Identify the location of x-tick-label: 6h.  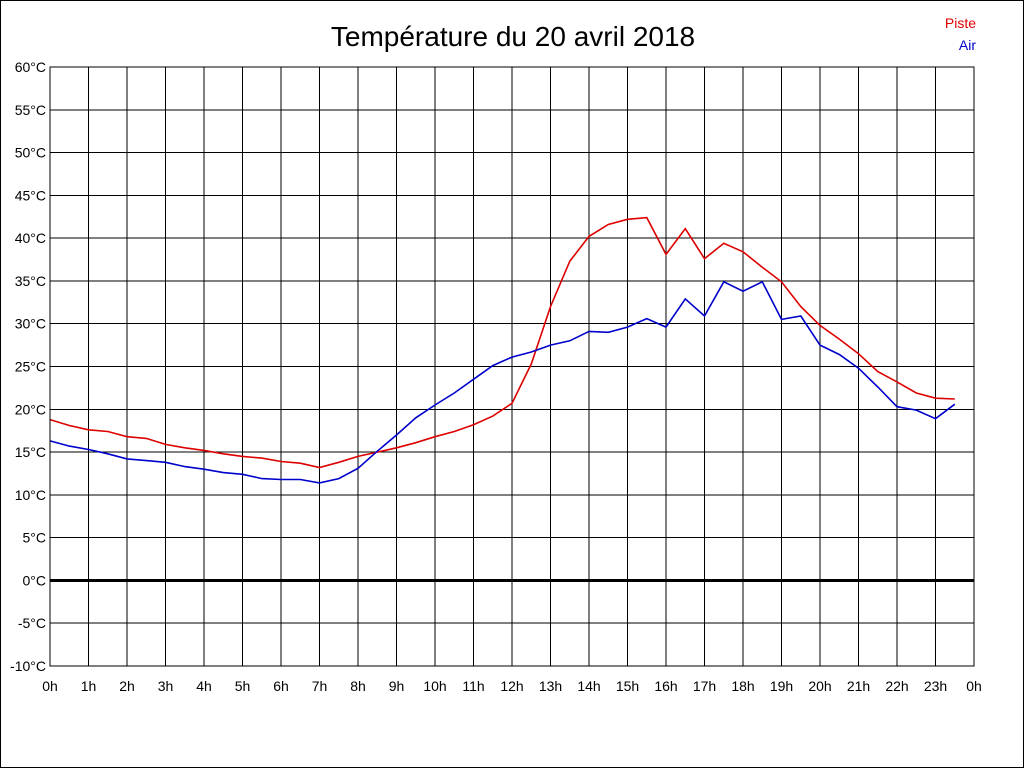
(281, 686).